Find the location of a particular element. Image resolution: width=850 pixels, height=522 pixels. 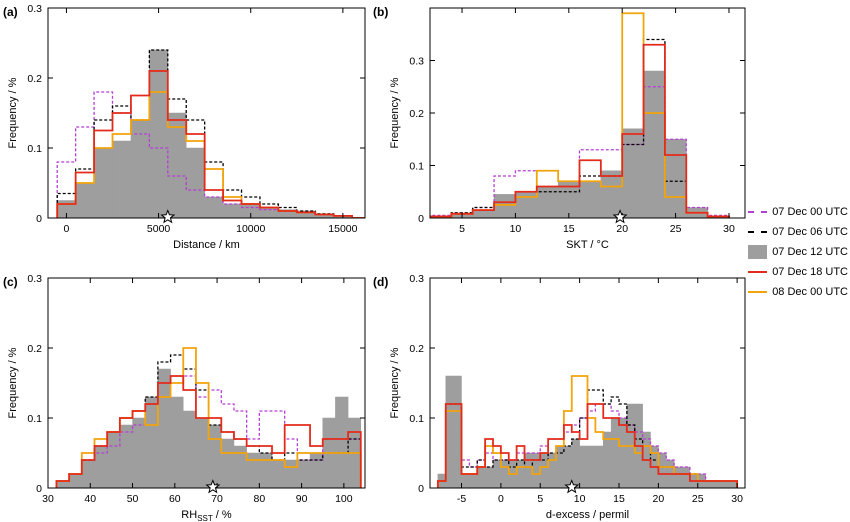

legend-label: 08 Dec 00 UTC is located at coordinates (810, 292).